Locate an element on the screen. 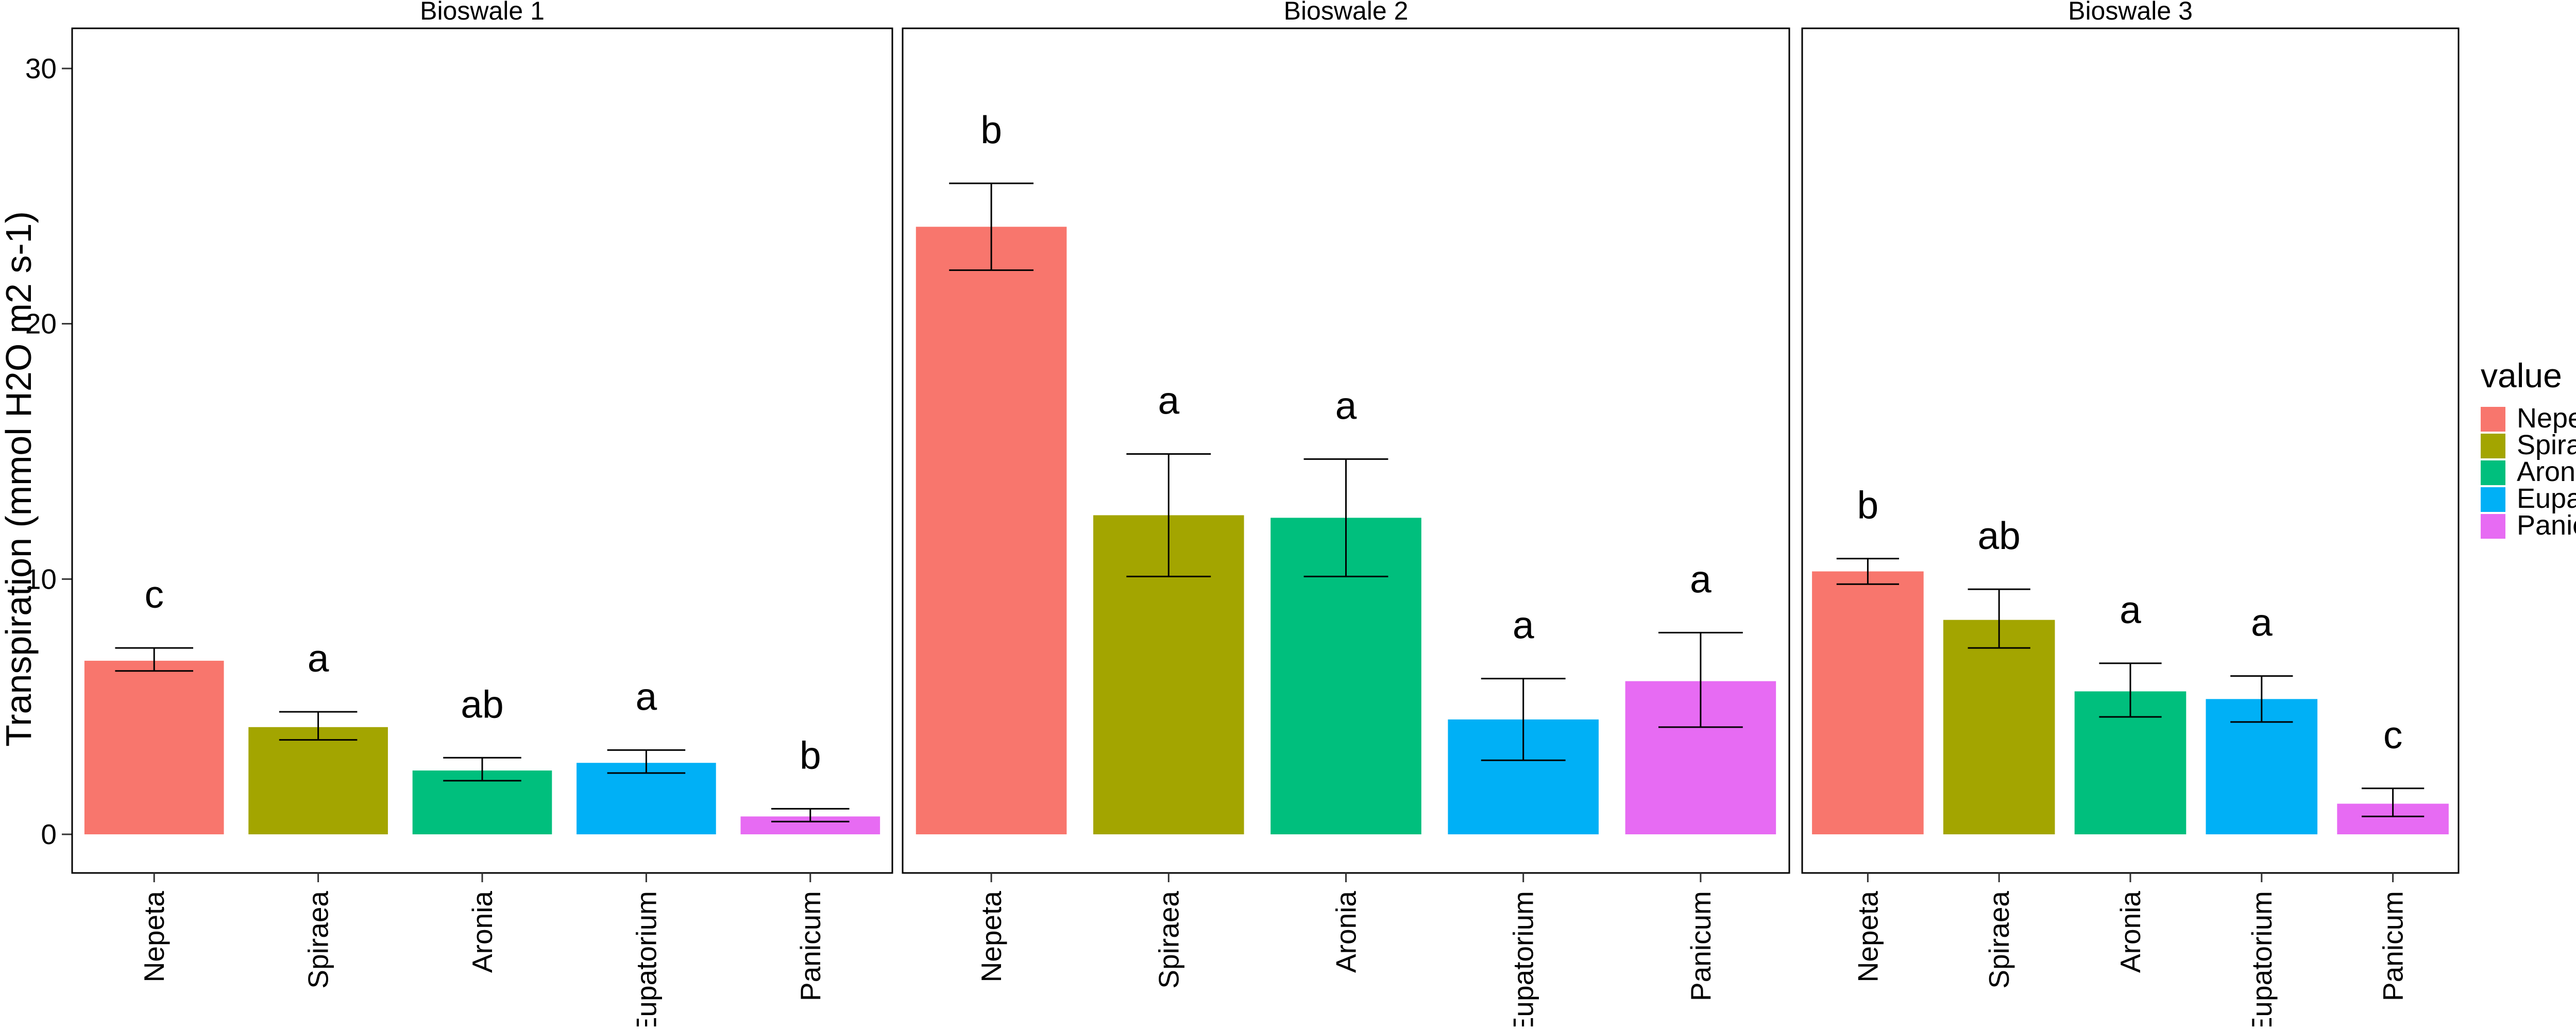 The height and width of the screenshot is (1029, 2576). y-tick-label: 20 is located at coordinates (41, 324).